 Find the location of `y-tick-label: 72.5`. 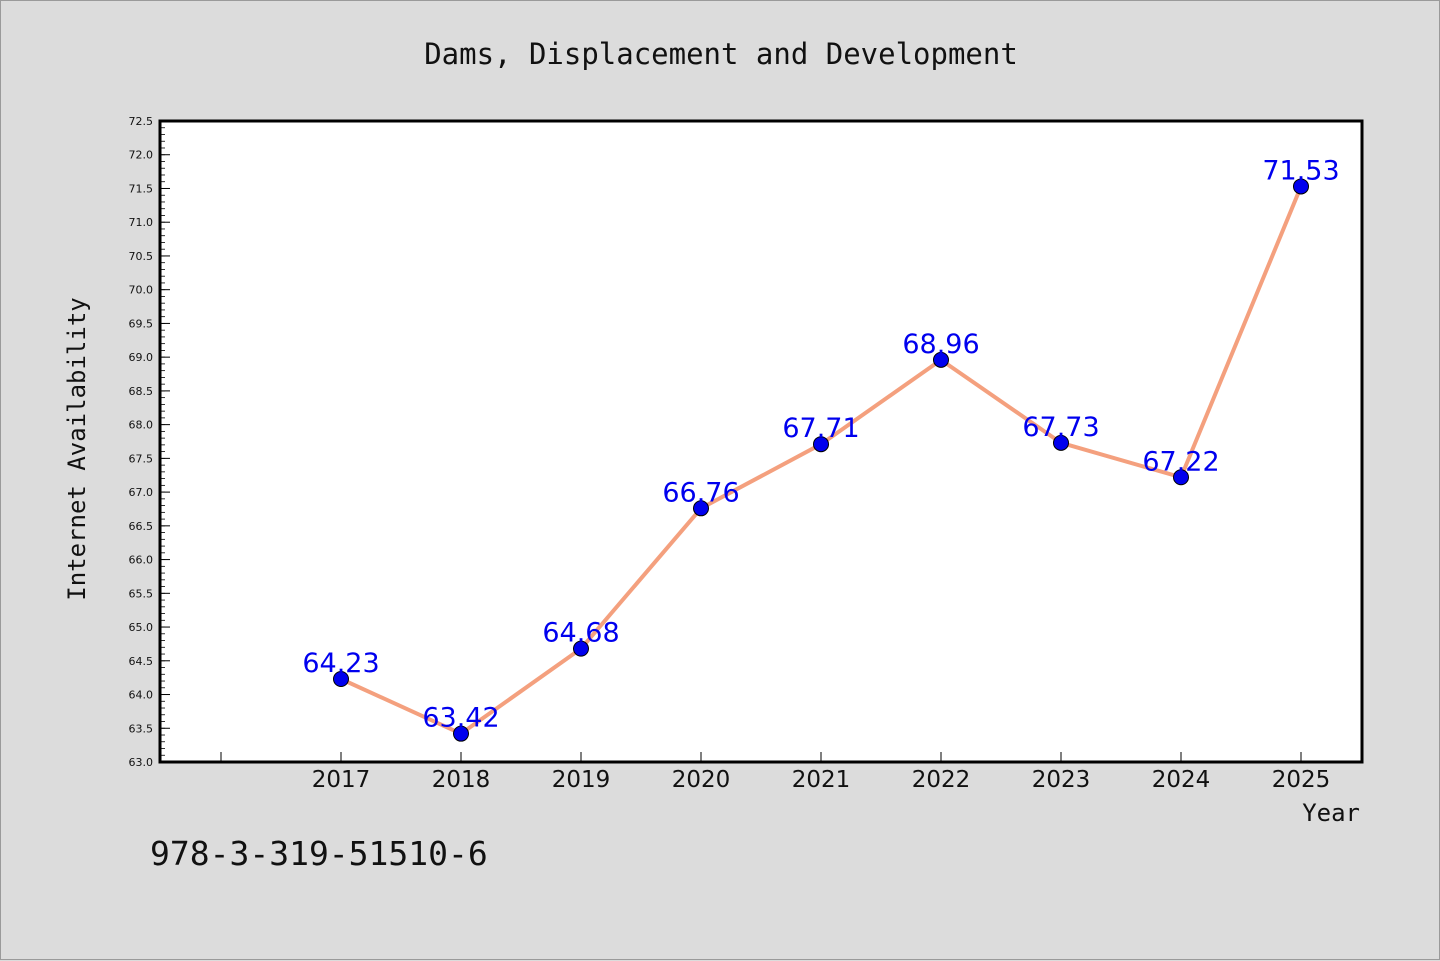

y-tick-label: 72.5 is located at coordinates (141, 121).